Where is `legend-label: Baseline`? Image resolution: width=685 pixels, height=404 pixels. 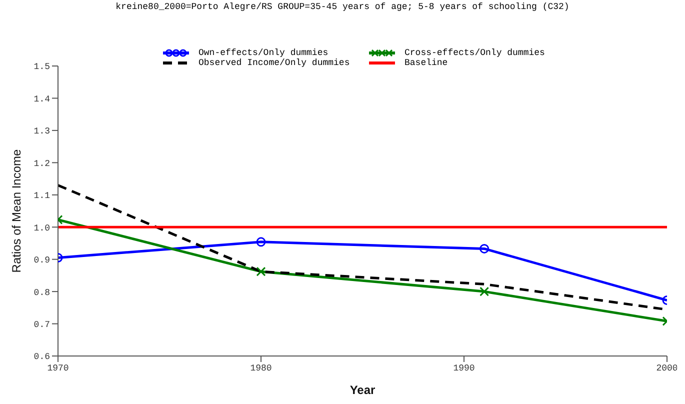
legend-label: Baseline is located at coordinates (426, 63).